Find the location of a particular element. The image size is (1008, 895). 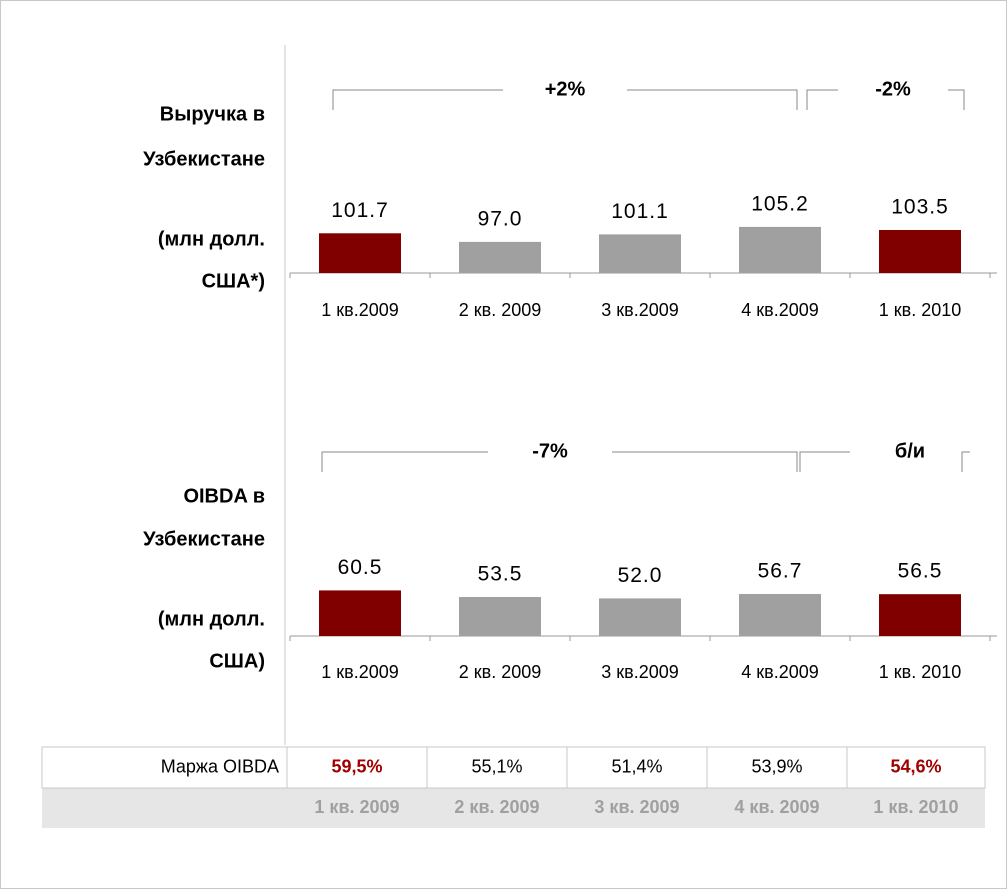

table-text: 1 кв. 2009 is located at coordinates (356, 807).